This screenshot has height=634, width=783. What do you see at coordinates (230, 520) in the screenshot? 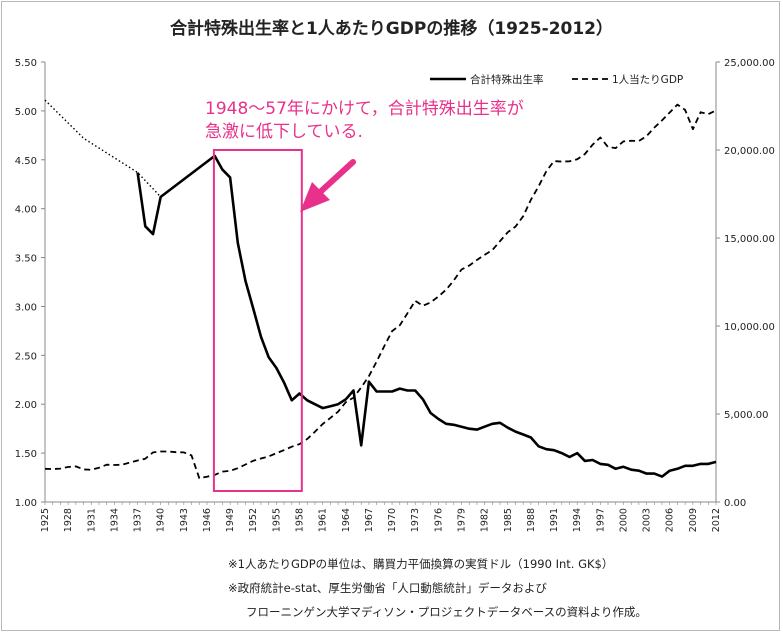
I see `x-tick-label: 1949` at bounding box center [230, 520].